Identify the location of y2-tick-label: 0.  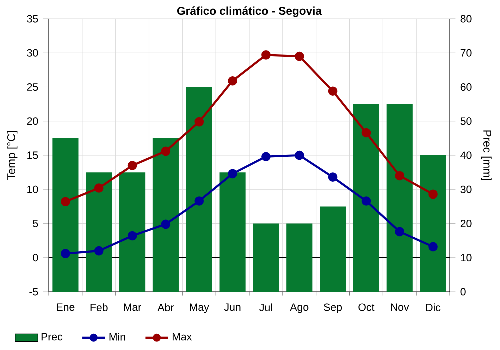
(463, 292).